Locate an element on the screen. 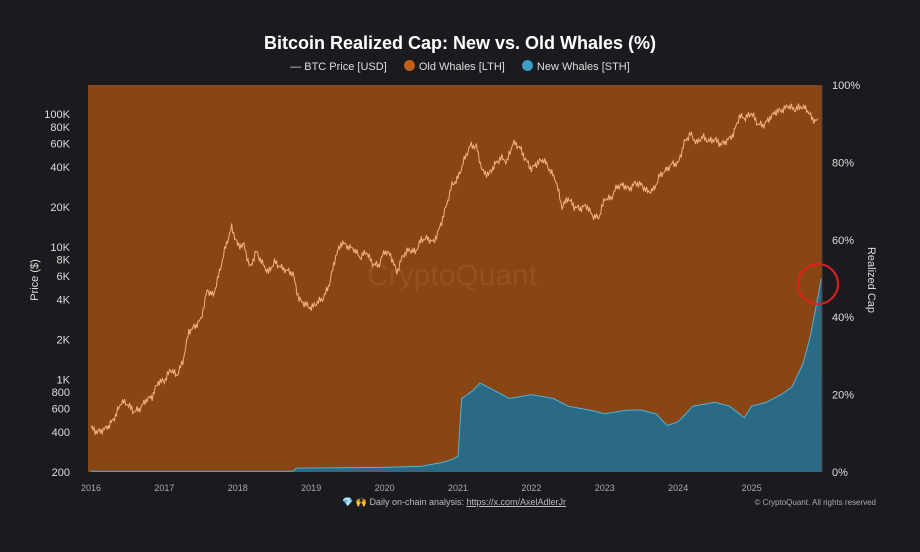 This screenshot has height=552, width=920. y2-tick-label: 40% is located at coordinates (843, 318).